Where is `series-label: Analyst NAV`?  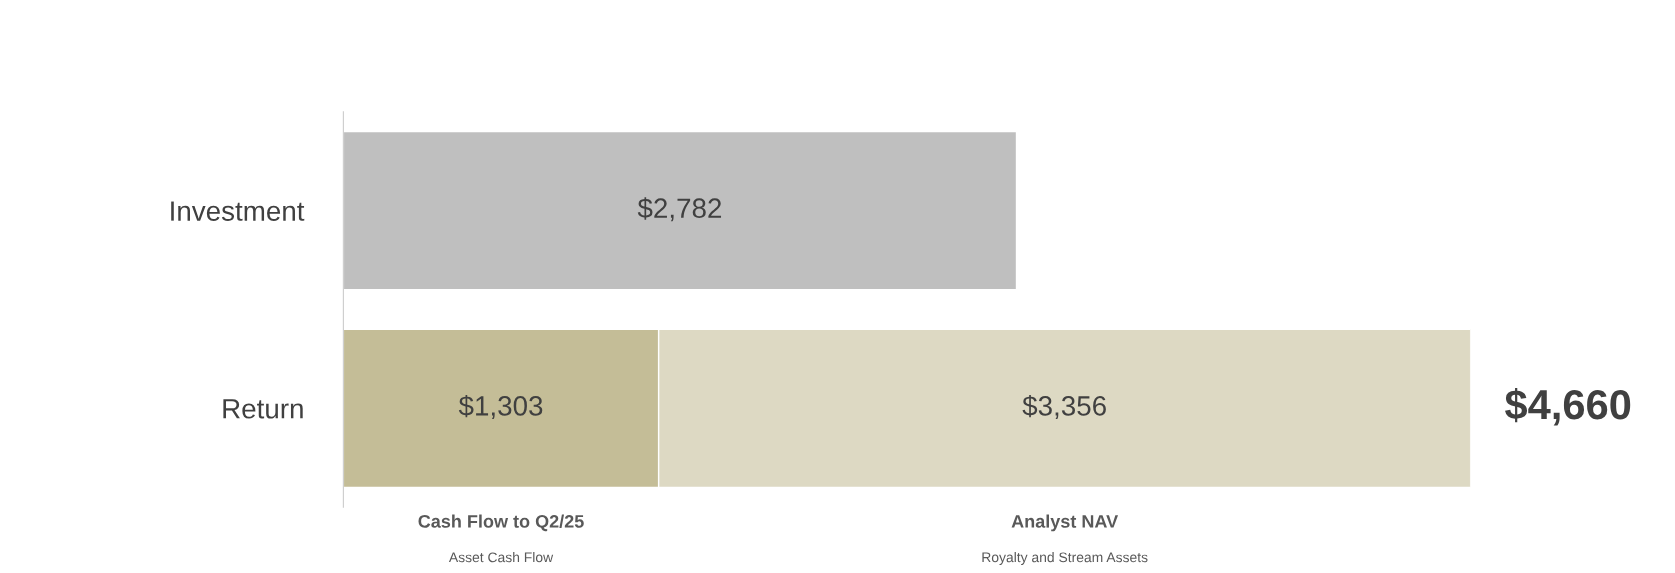 series-label: Analyst NAV is located at coordinates (1065, 523).